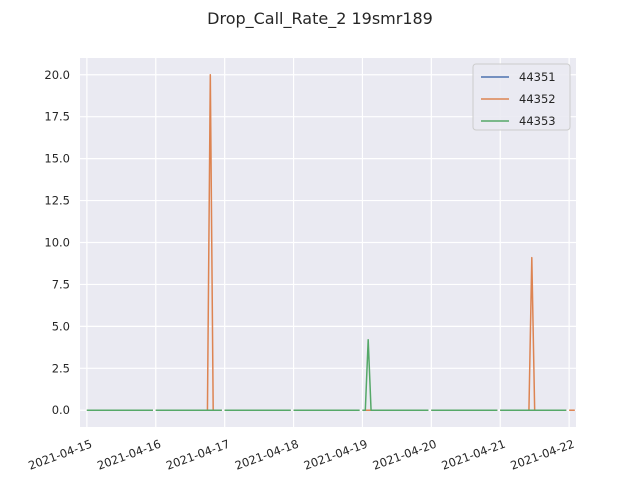 The width and height of the screenshot is (640, 480). What do you see at coordinates (537, 77) in the screenshot?
I see `legend-label: 44351` at bounding box center [537, 77].